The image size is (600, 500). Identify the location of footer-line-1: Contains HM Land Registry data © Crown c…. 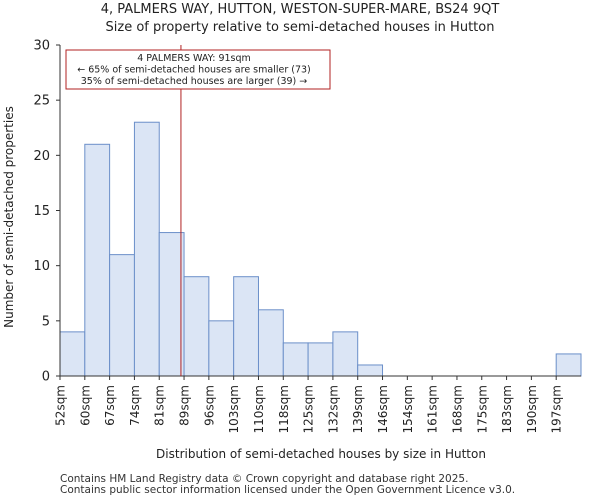
(264, 479).